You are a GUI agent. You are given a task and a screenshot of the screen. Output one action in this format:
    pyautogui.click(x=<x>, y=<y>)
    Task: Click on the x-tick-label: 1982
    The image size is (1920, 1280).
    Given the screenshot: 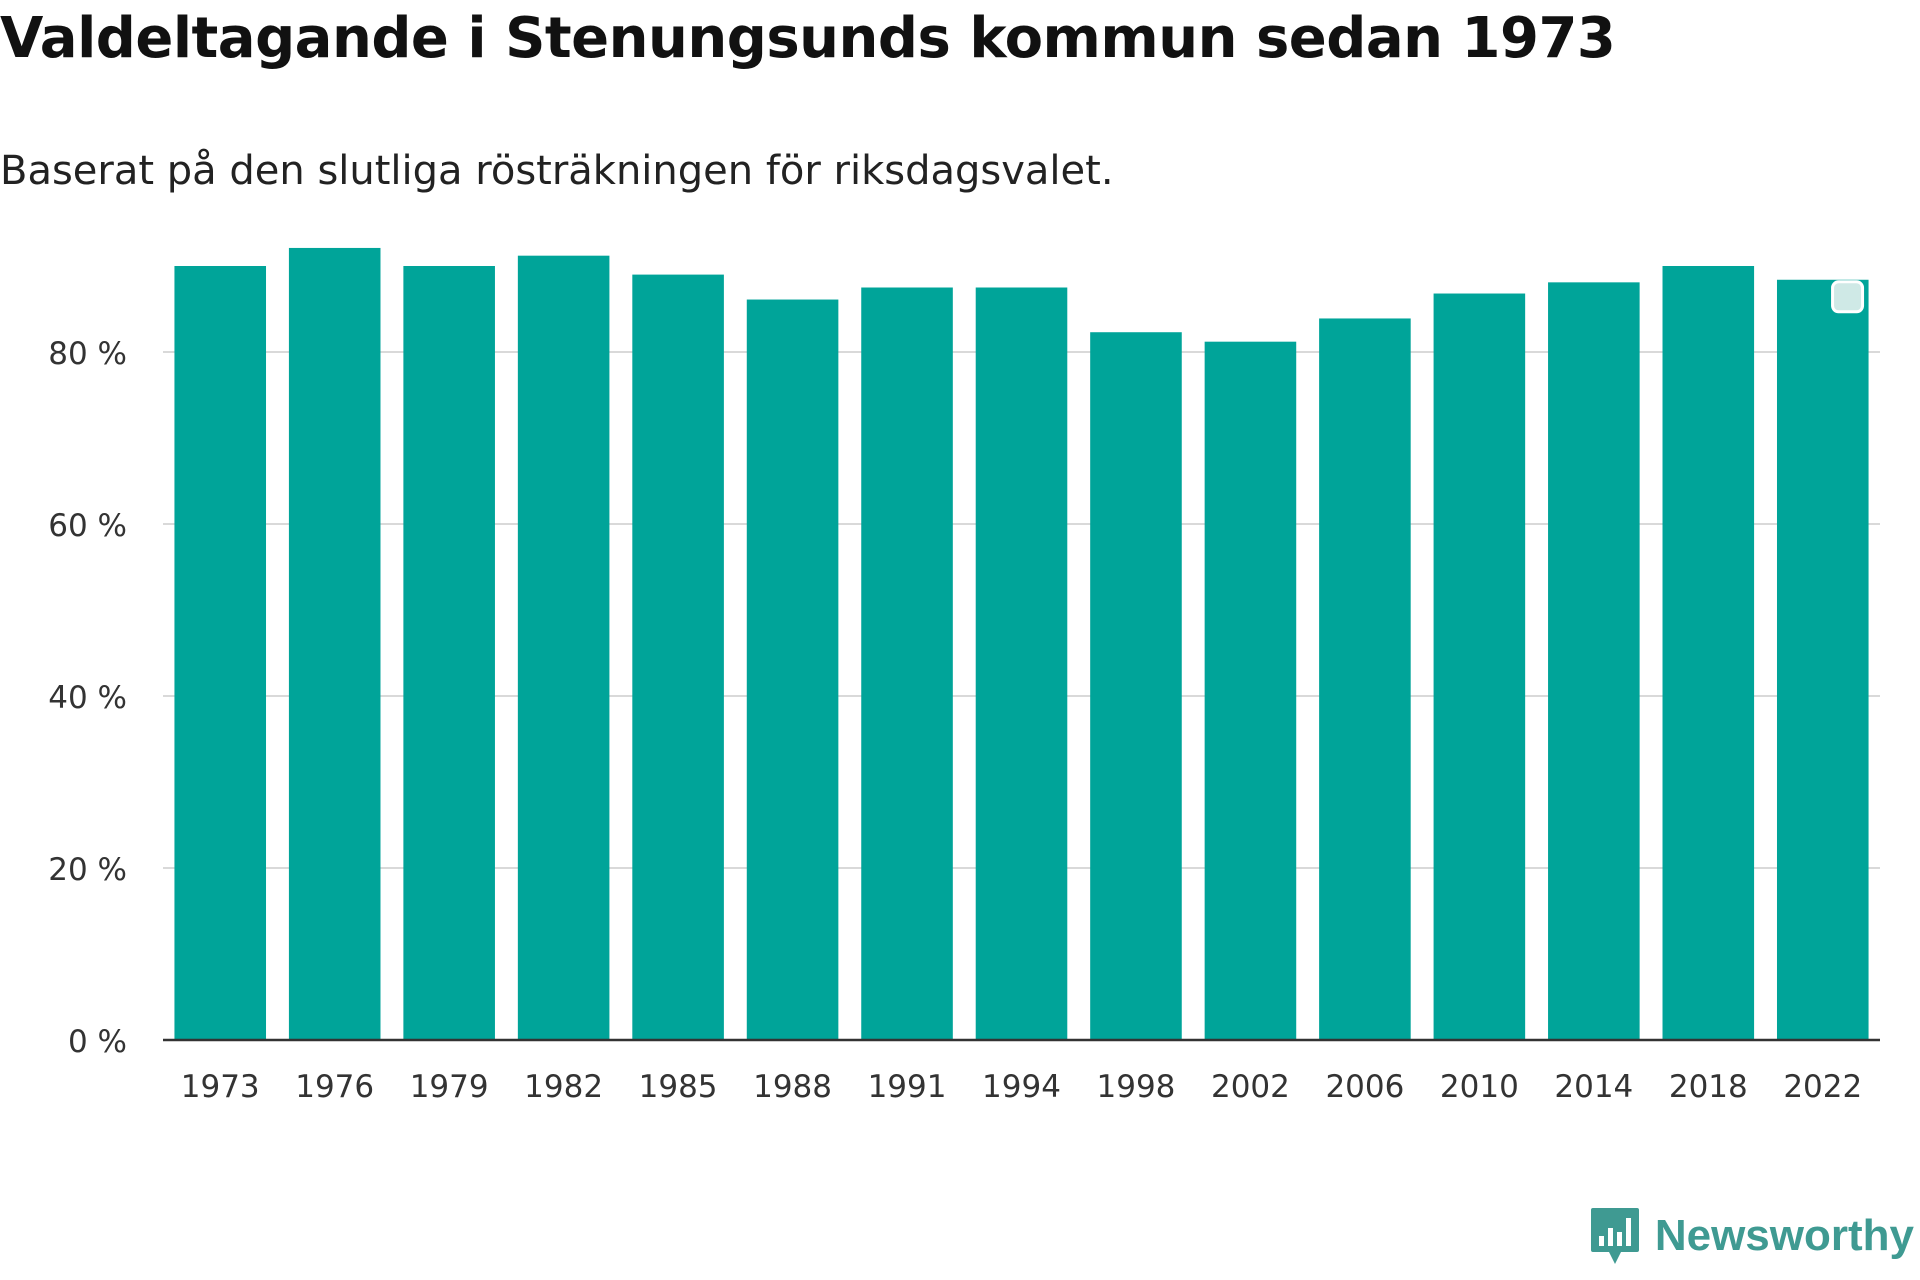 What is the action you would take?
    pyautogui.click(x=563, y=1087)
    